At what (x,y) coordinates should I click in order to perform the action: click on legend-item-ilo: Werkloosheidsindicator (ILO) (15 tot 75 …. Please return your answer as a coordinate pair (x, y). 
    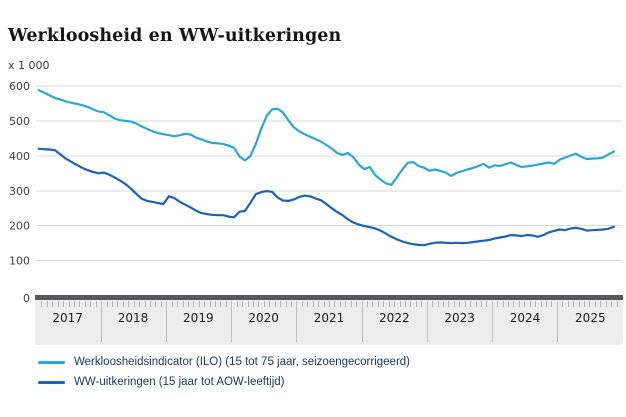
    Looking at the image, I should click on (224, 362).